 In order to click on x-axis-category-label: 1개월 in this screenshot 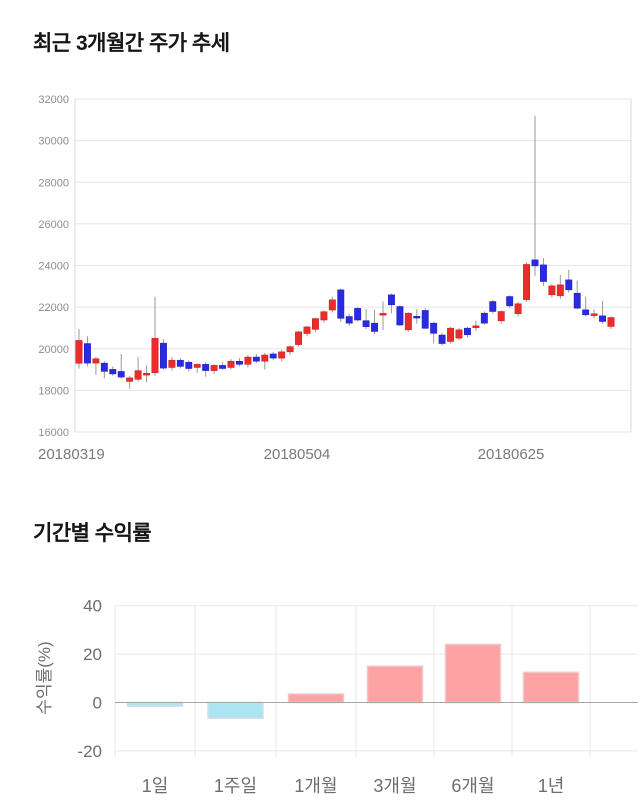, I will do `click(315, 786)`.